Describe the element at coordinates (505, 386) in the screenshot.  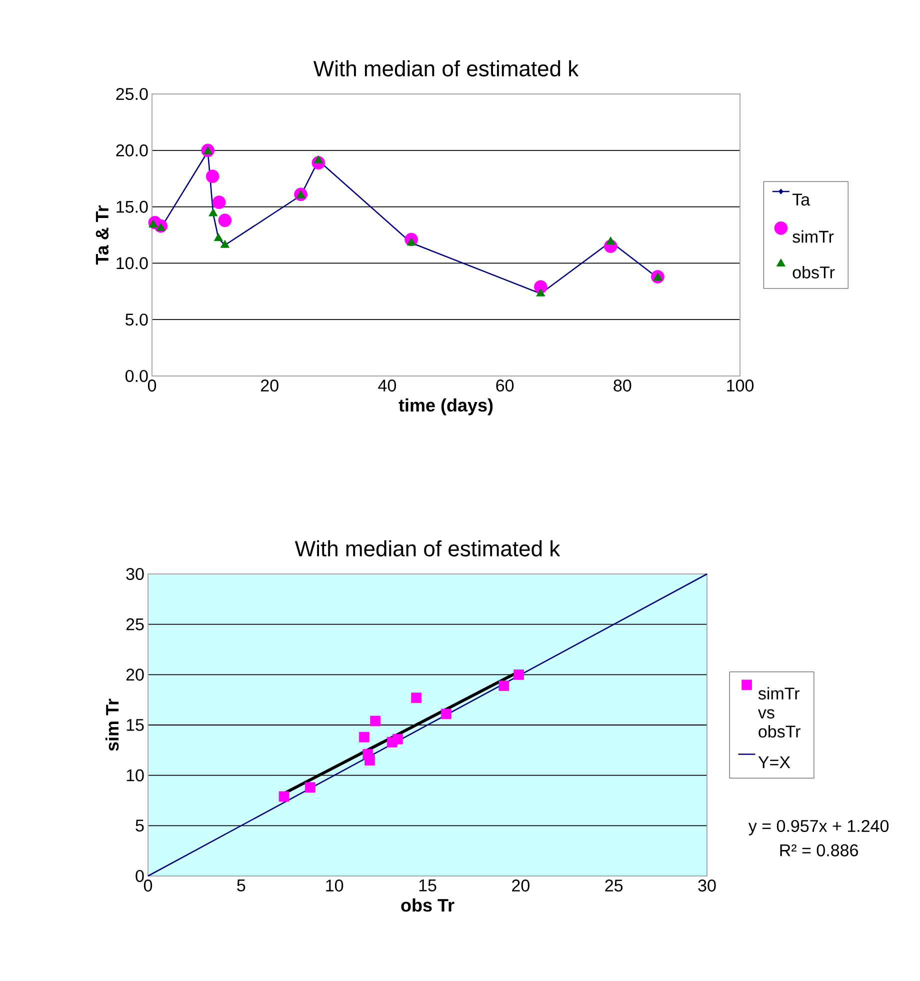
I see `x-tick-label: 60` at that location.